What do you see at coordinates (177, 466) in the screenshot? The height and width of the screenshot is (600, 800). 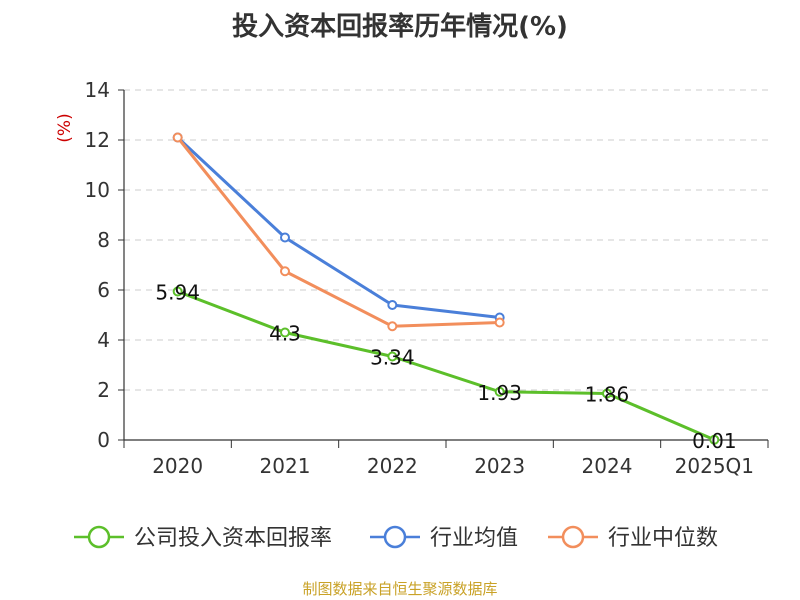 I see `x-tick-label: 2020` at bounding box center [177, 466].